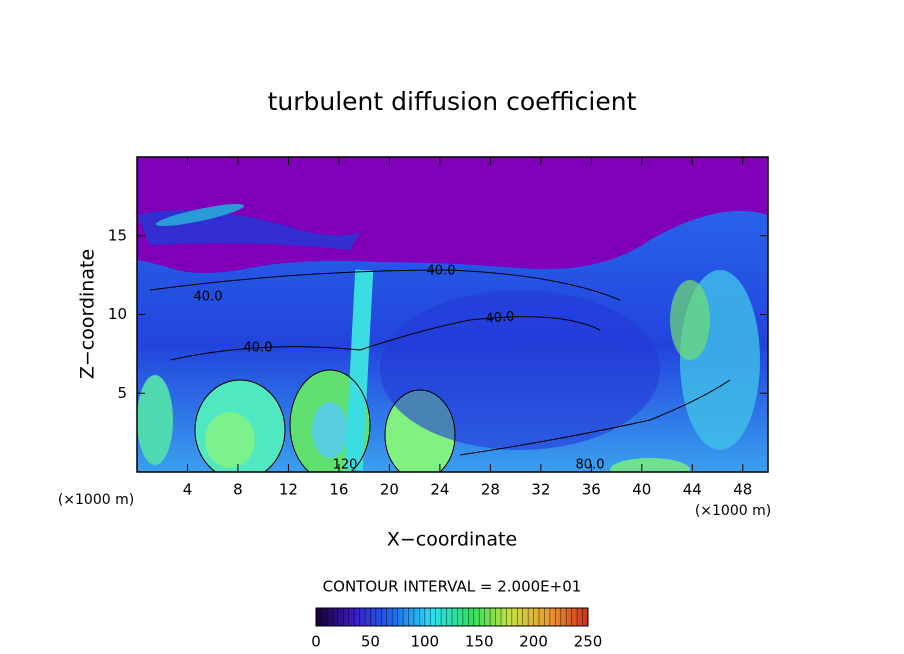 The image size is (904, 654). What do you see at coordinates (742, 490) in the screenshot?
I see `x-tick-label: 48` at bounding box center [742, 490].